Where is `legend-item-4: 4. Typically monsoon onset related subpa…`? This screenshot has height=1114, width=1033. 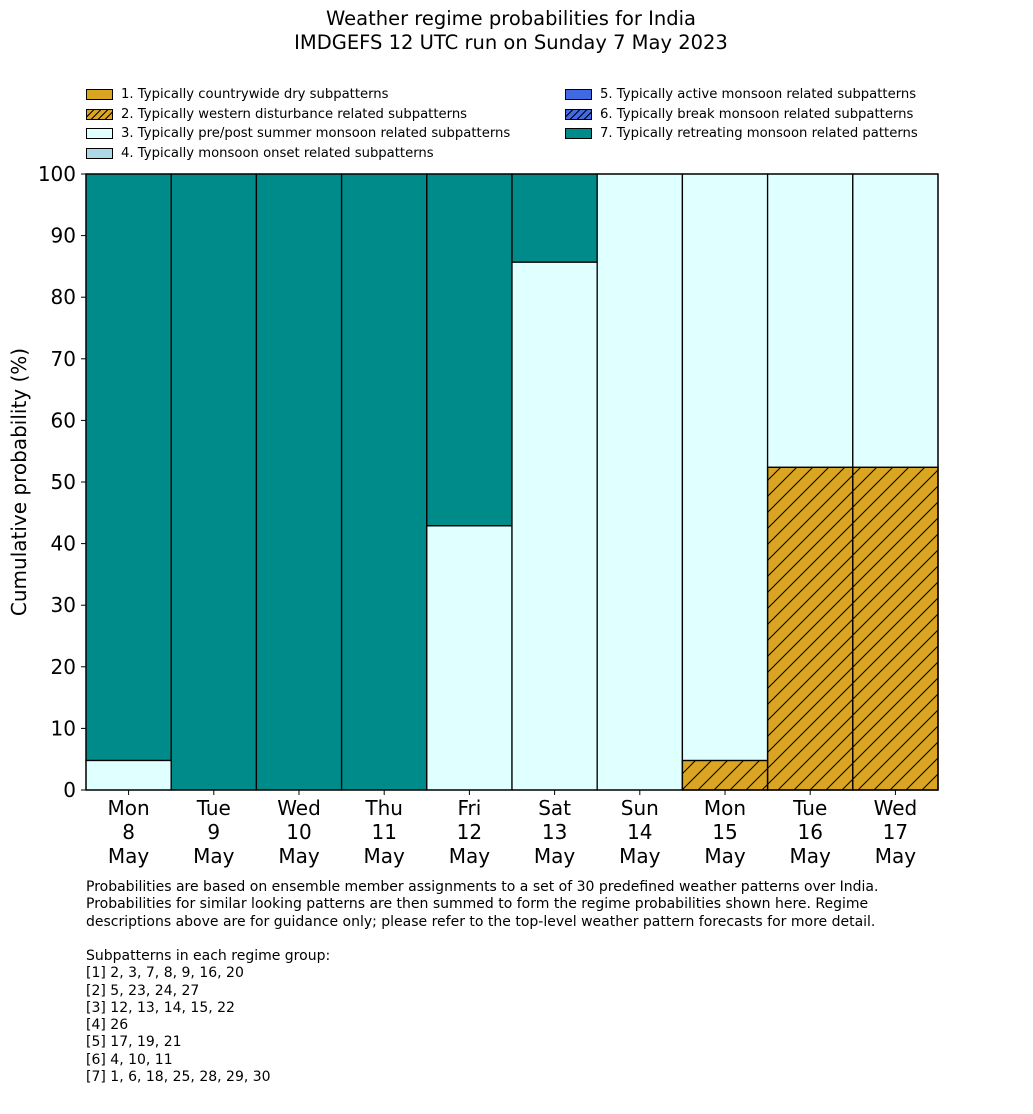 legend-item-4: 4. Typically monsoon onset related subpa… is located at coordinates (298, 154).